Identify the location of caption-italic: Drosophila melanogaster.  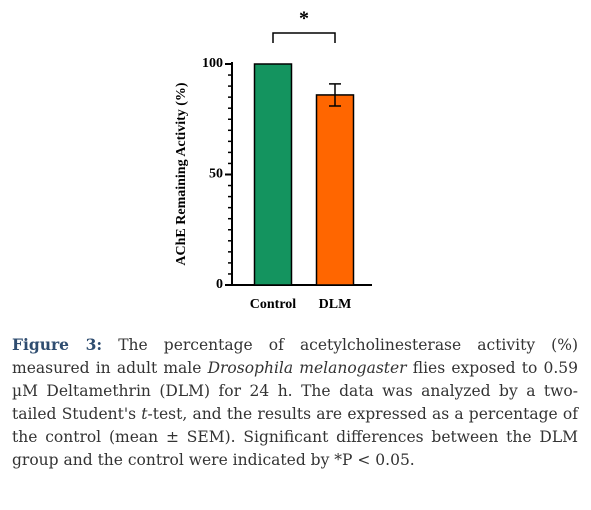
(307, 368).